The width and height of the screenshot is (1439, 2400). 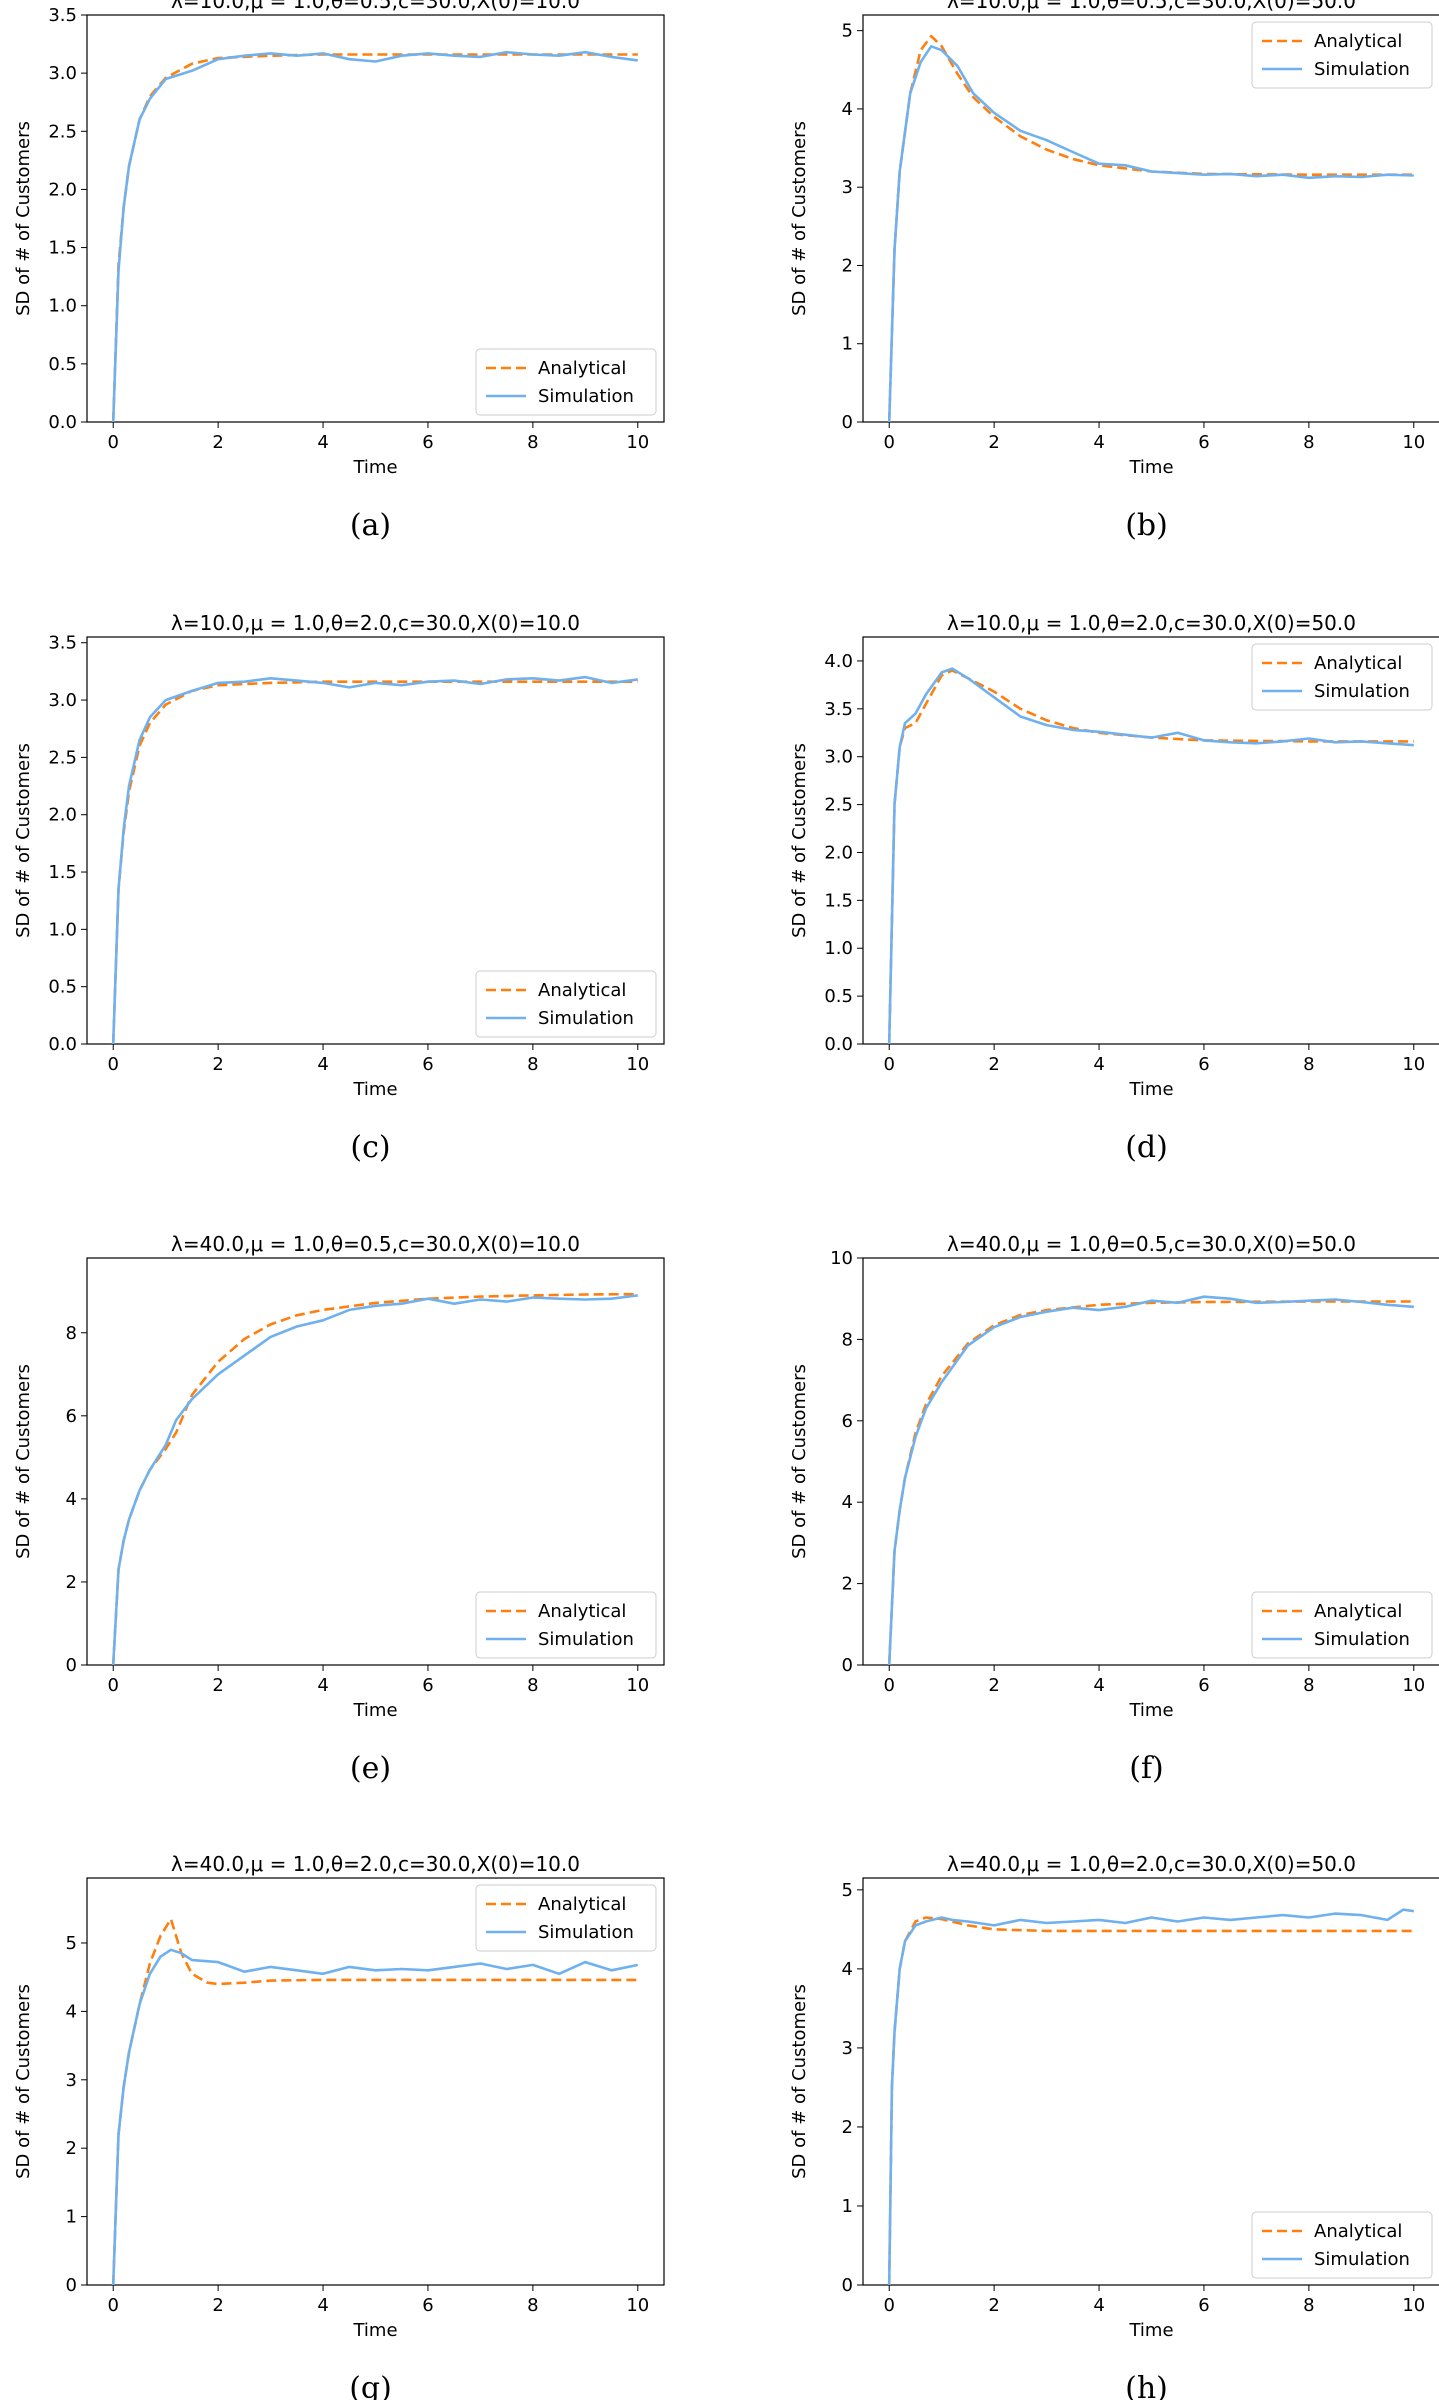 What do you see at coordinates (62, 422) in the screenshot?
I see `y-tick-label: 0.0` at bounding box center [62, 422].